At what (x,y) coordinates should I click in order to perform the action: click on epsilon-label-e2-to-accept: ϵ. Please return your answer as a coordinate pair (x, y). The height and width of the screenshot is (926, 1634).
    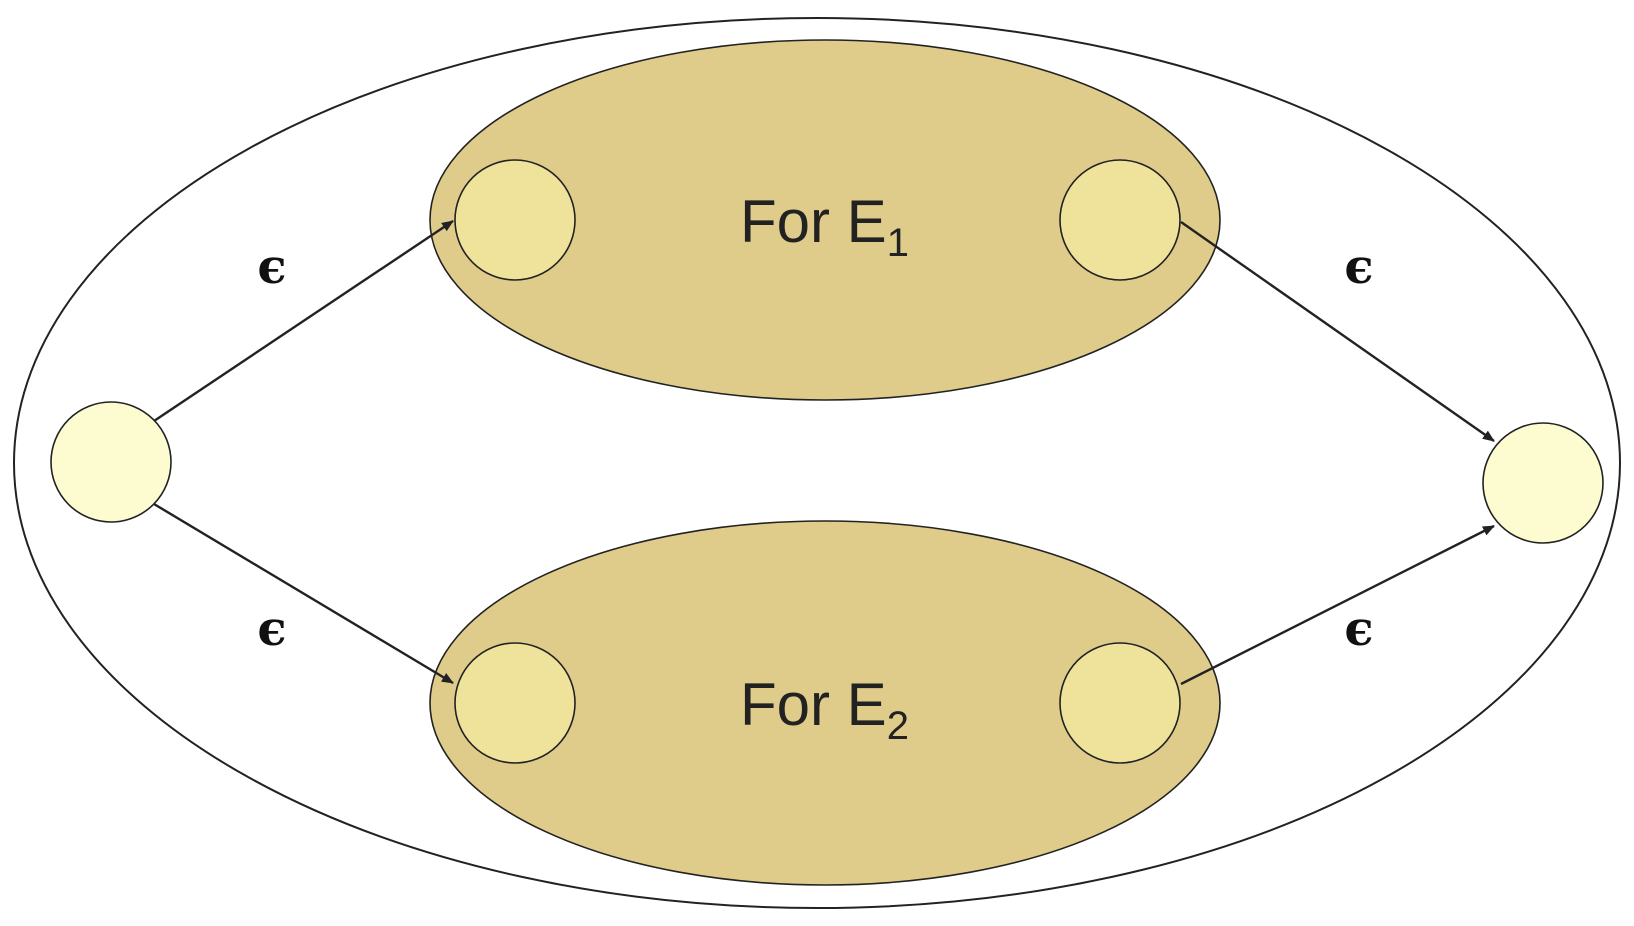
    Looking at the image, I should click on (1358, 629).